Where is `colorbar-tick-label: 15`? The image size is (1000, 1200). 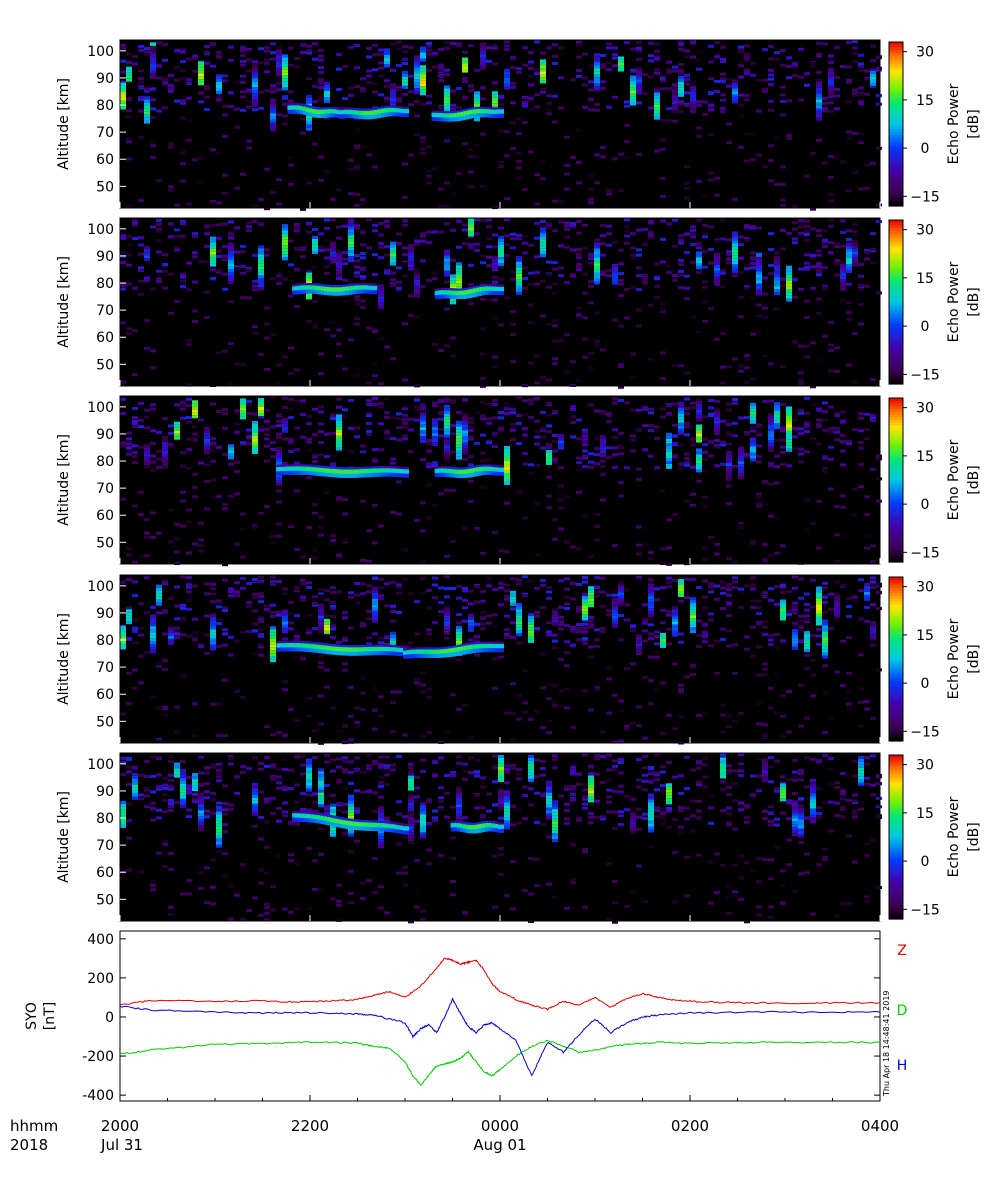
colorbar-tick-label: 15 is located at coordinates (925, 279).